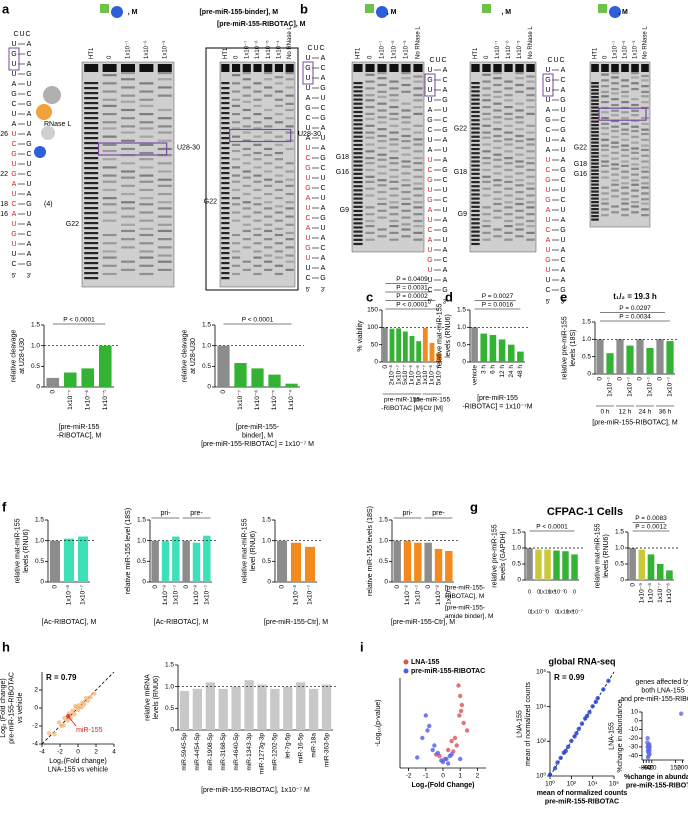 The width and height of the screenshot is (688, 840). What do you see at coordinates (72, 721) in the screenshot?
I see `leader` at bounding box center [72, 721].